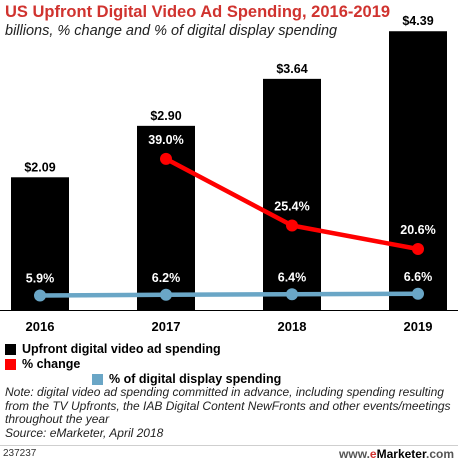  I want to click on point-change-2017, so click(166, 158).